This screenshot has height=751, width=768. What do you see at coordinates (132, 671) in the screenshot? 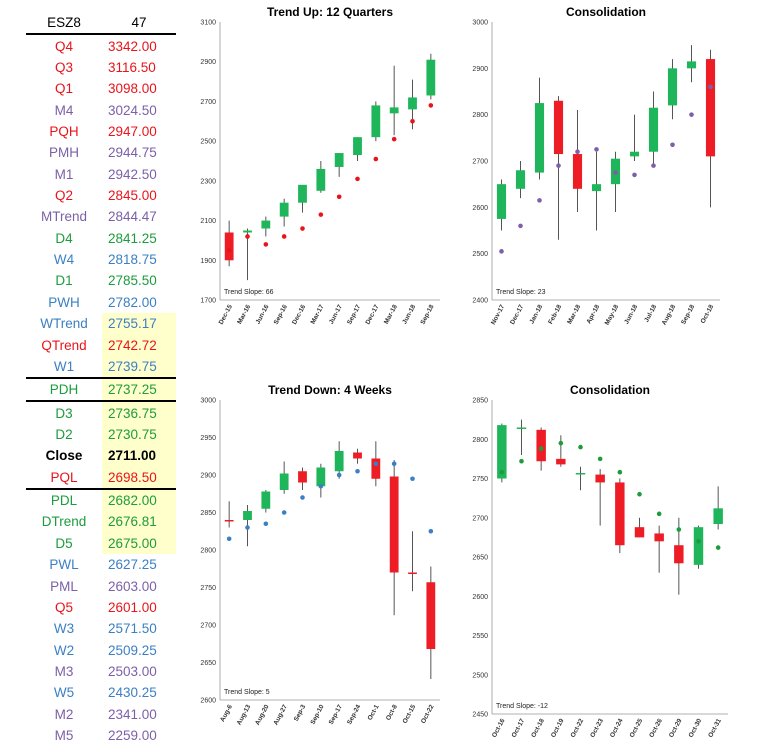
I see `level-value: 2503.00` at bounding box center [132, 671].